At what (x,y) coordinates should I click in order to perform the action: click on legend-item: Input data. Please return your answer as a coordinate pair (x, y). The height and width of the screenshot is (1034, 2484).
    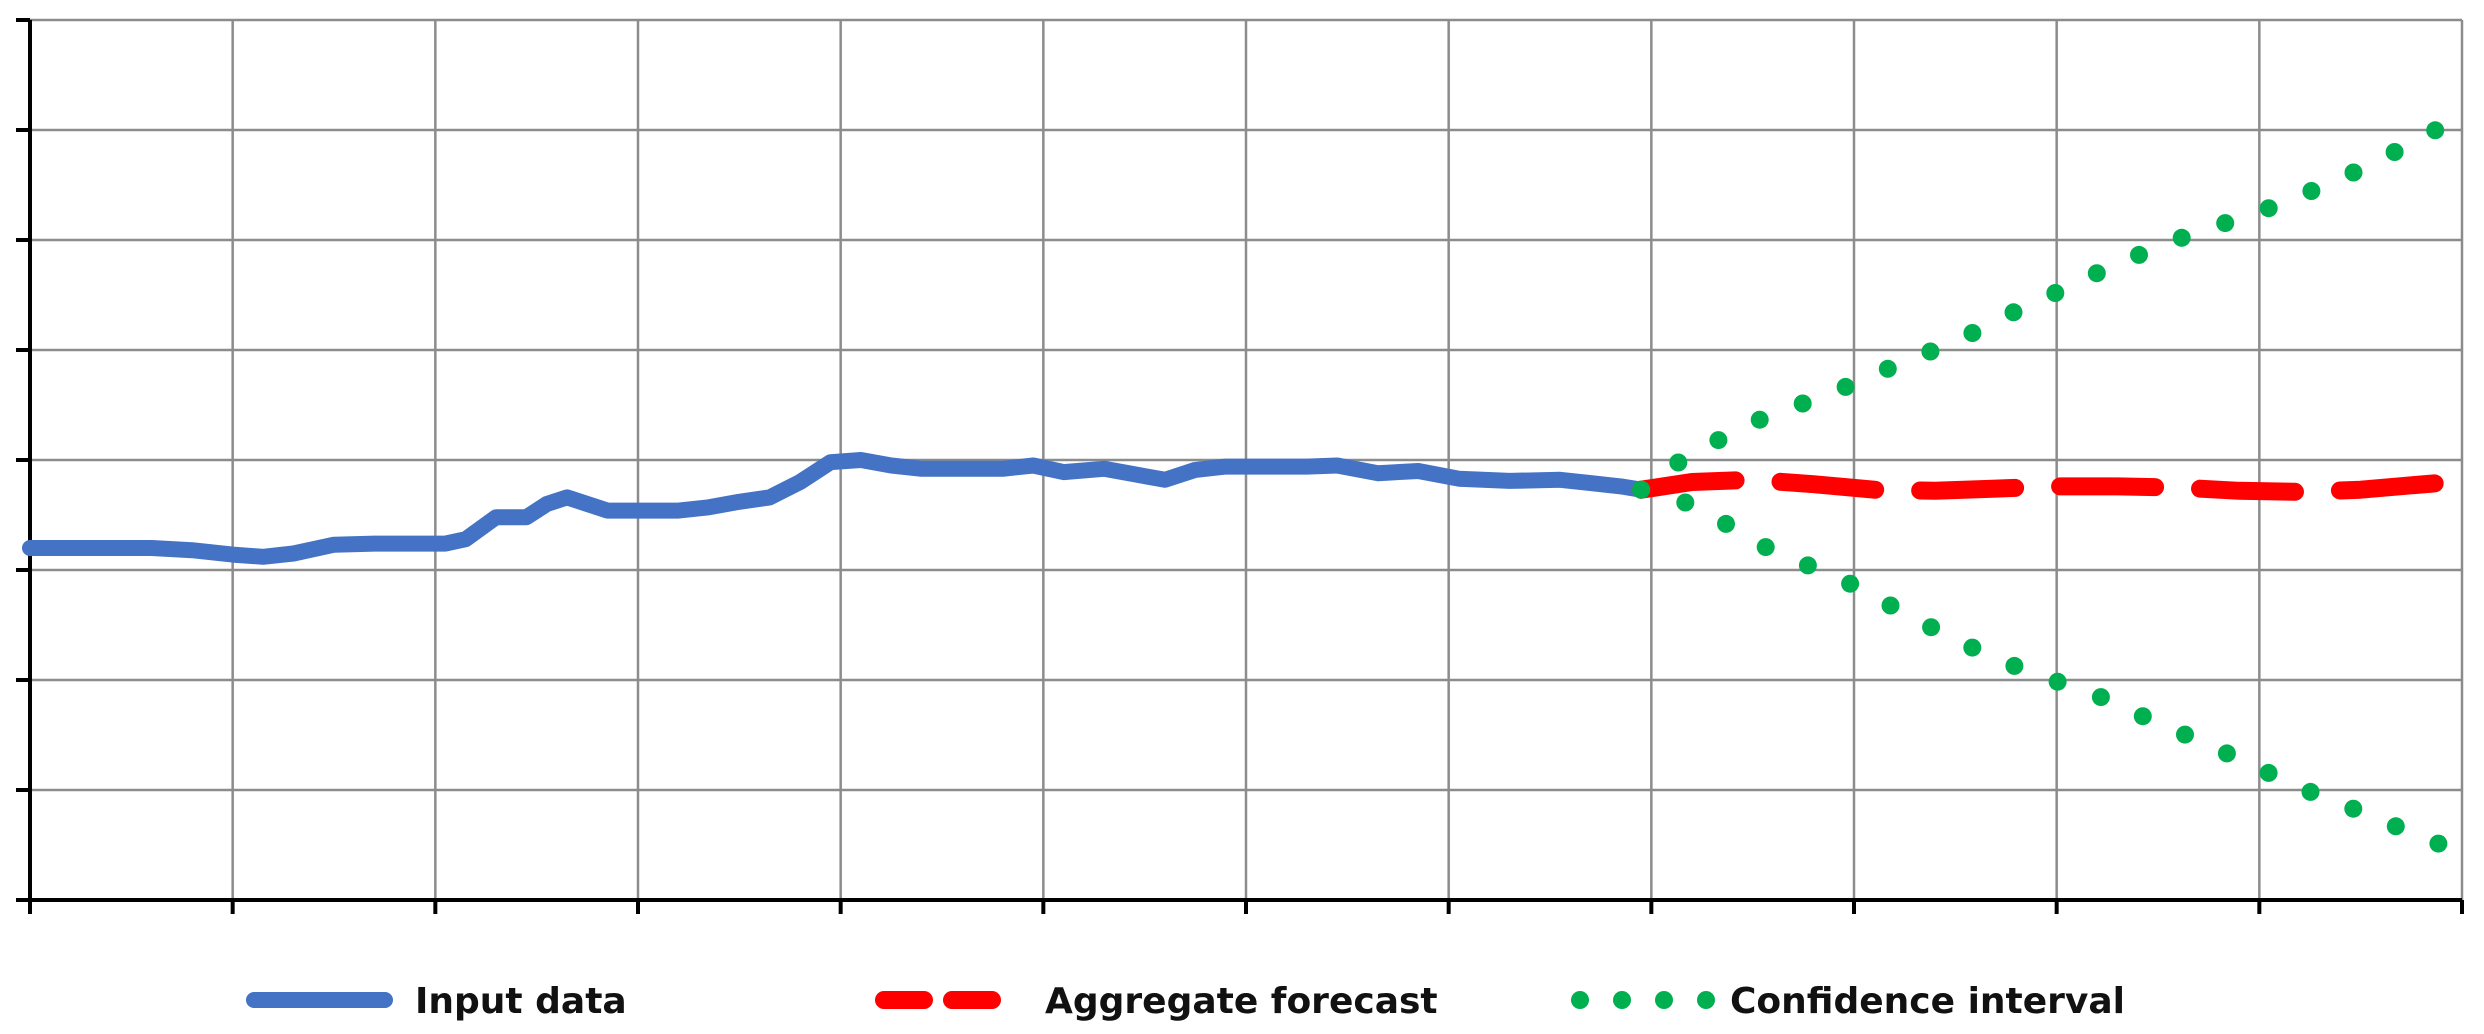
    Looking at the image, I should click on (436, 1001).